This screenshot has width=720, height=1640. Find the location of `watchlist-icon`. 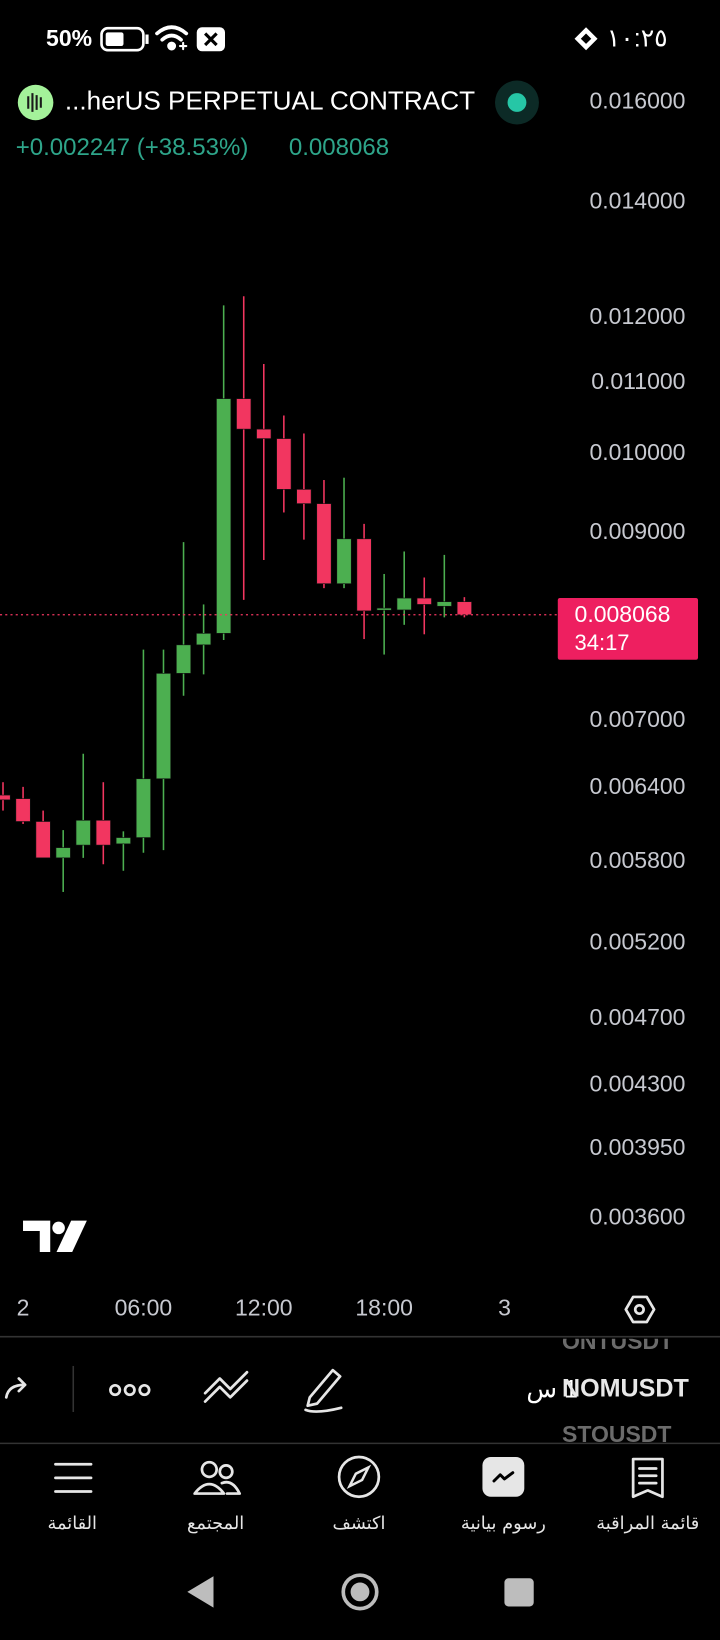

watchlist-icon is located at coordinates (647, 1478).